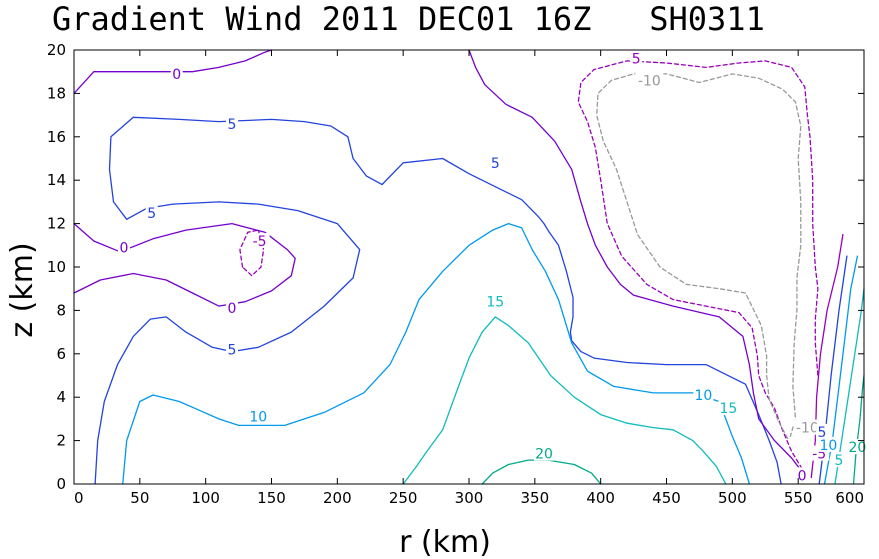  What do you see at coordinates (798, 498) in the screenshot?
I see `x-tick-label-11: 550` at bounding box center [798, 498].